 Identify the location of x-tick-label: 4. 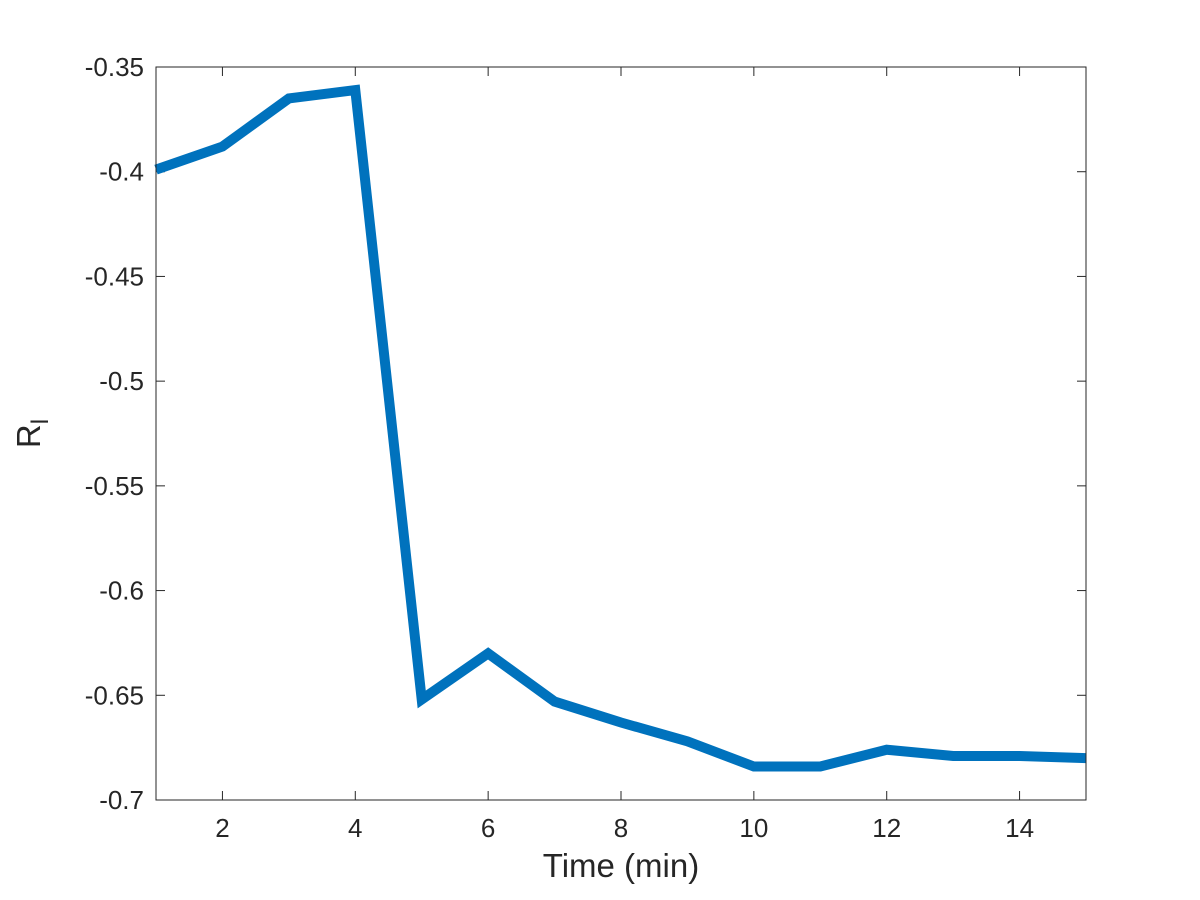
(355, 828).